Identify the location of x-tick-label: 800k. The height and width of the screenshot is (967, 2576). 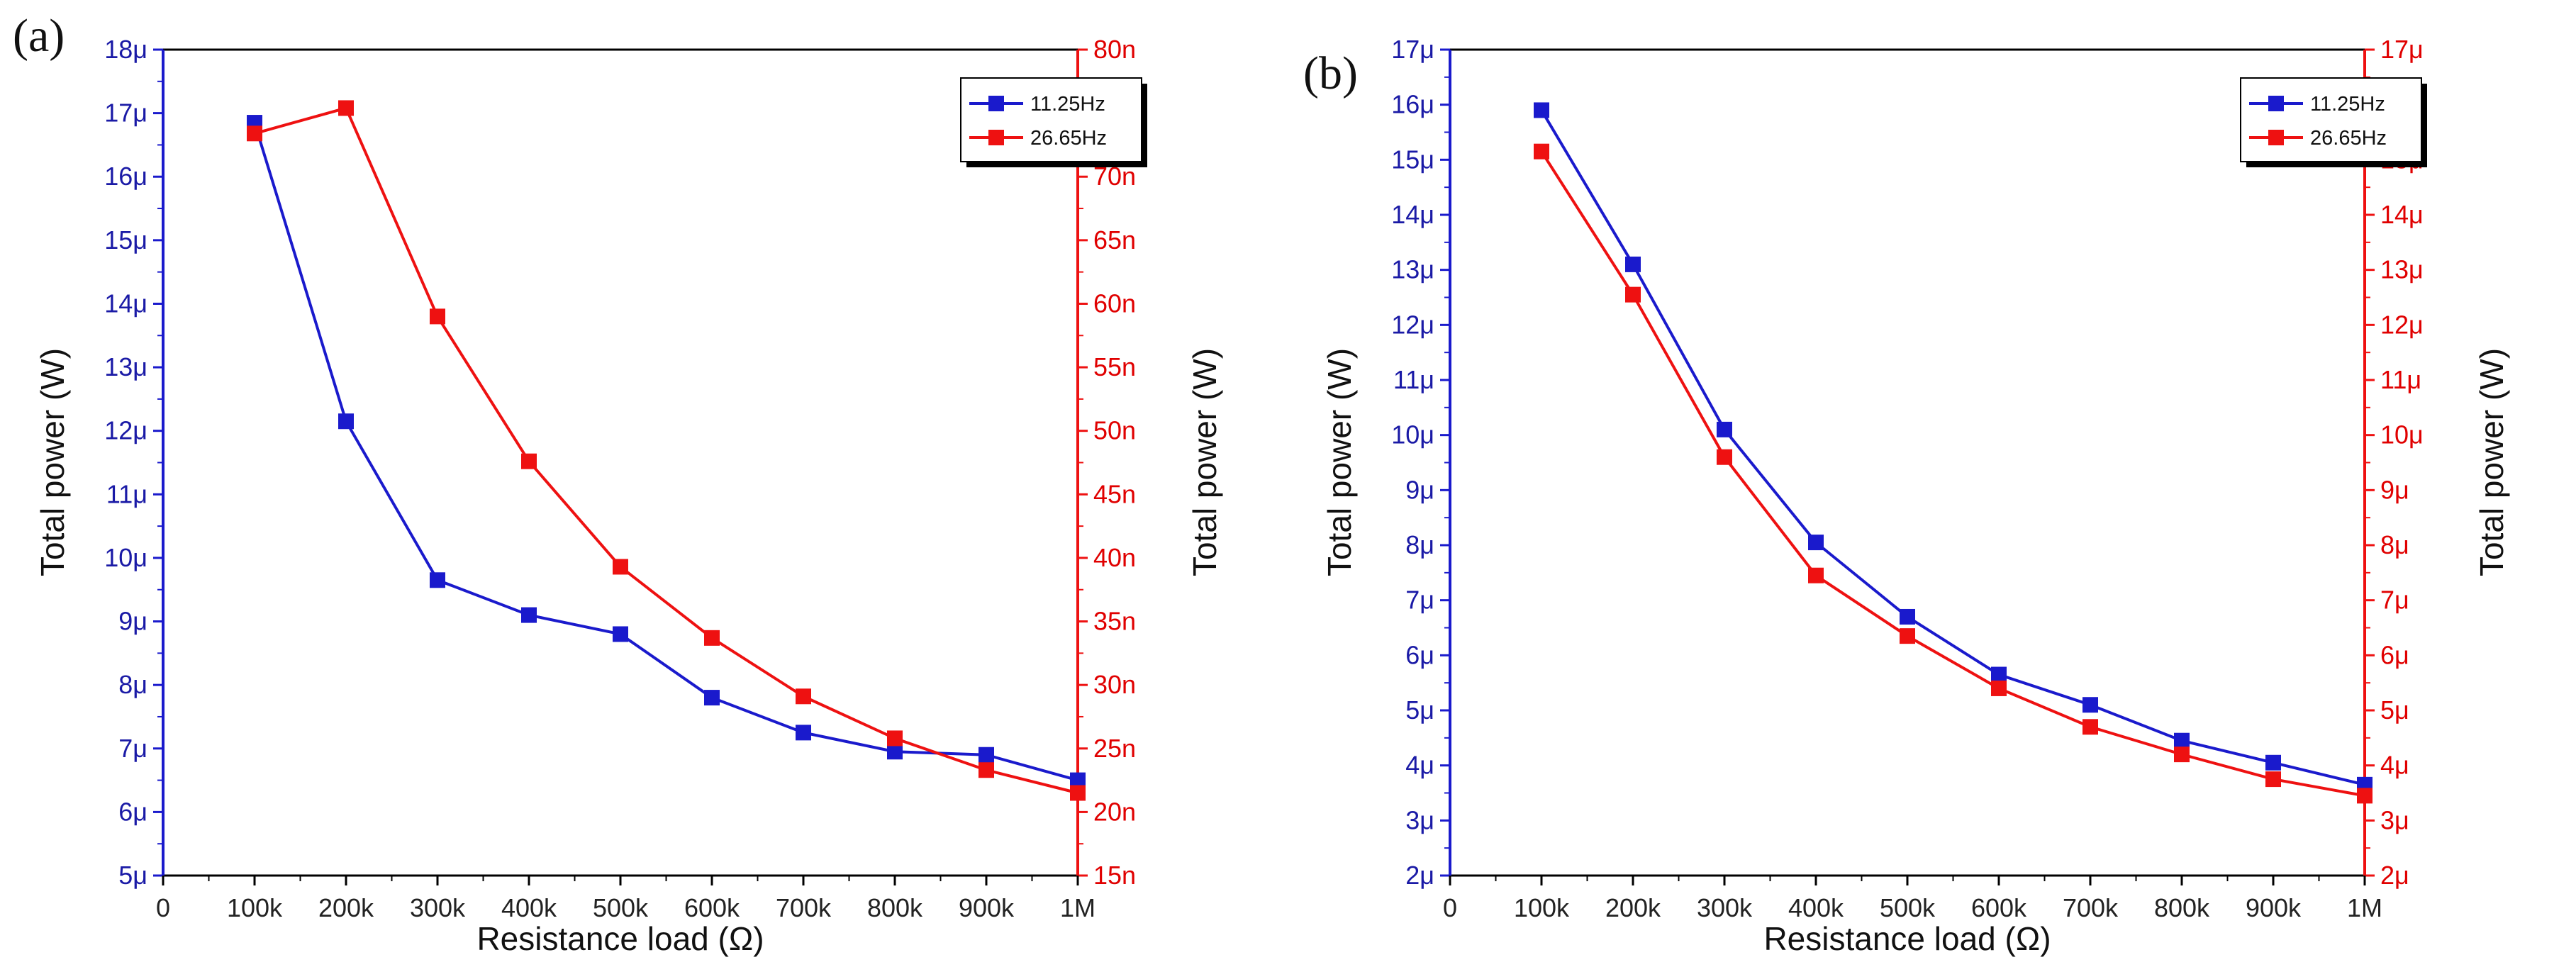
(895, 908).